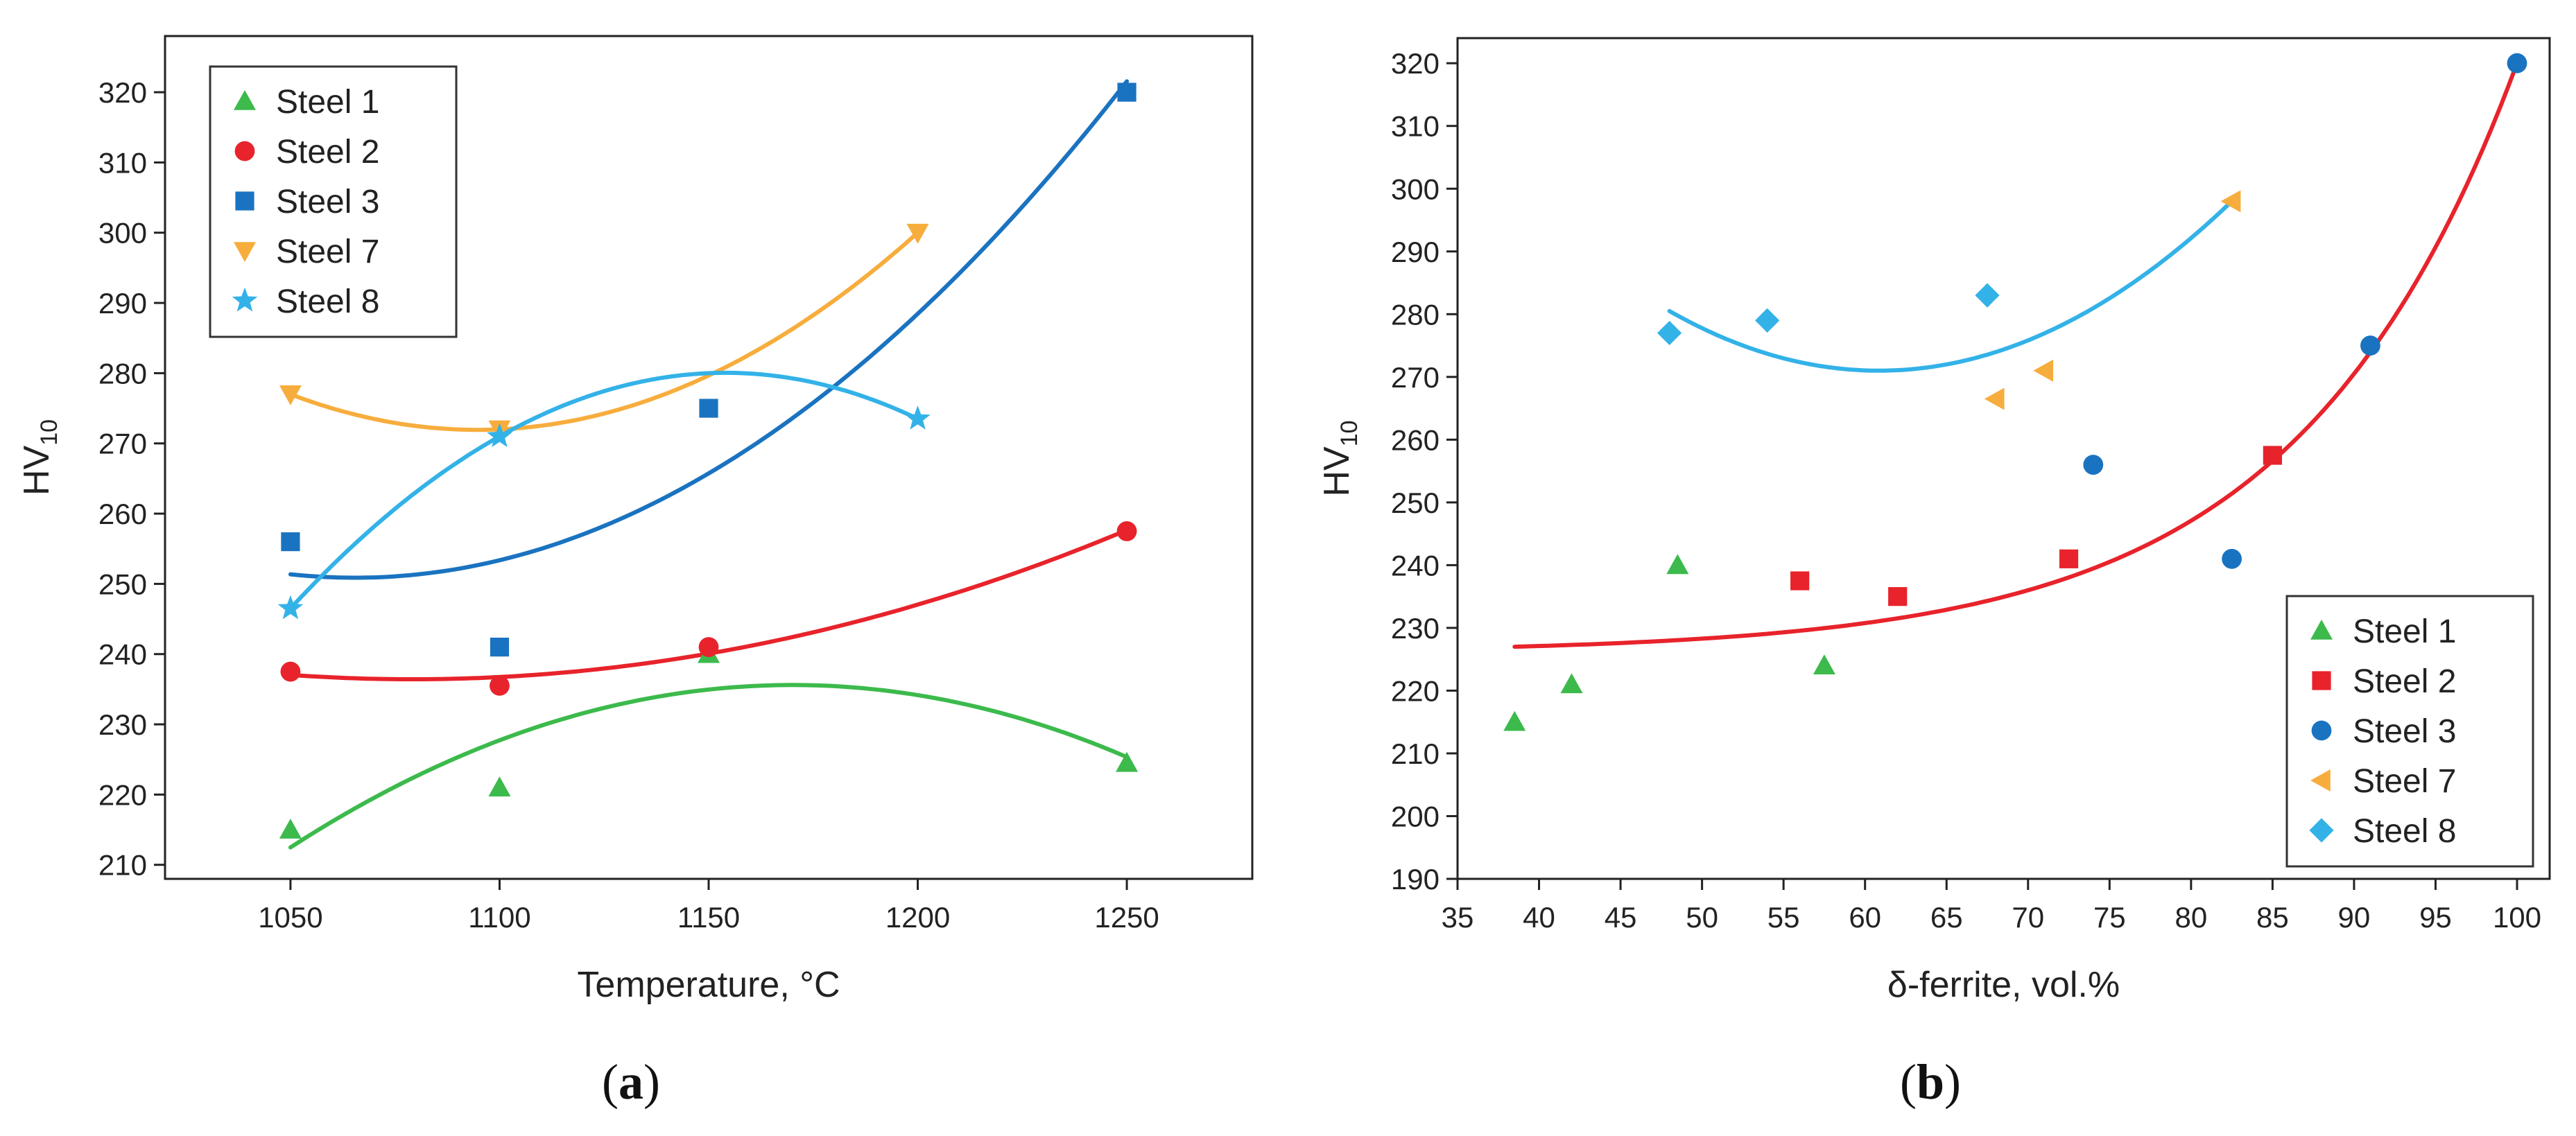  What do you see at coordinates (2028, 917) in the screenshot?
I see `chart-b-xtick-label: 70` at bounding box center [2028, 917].